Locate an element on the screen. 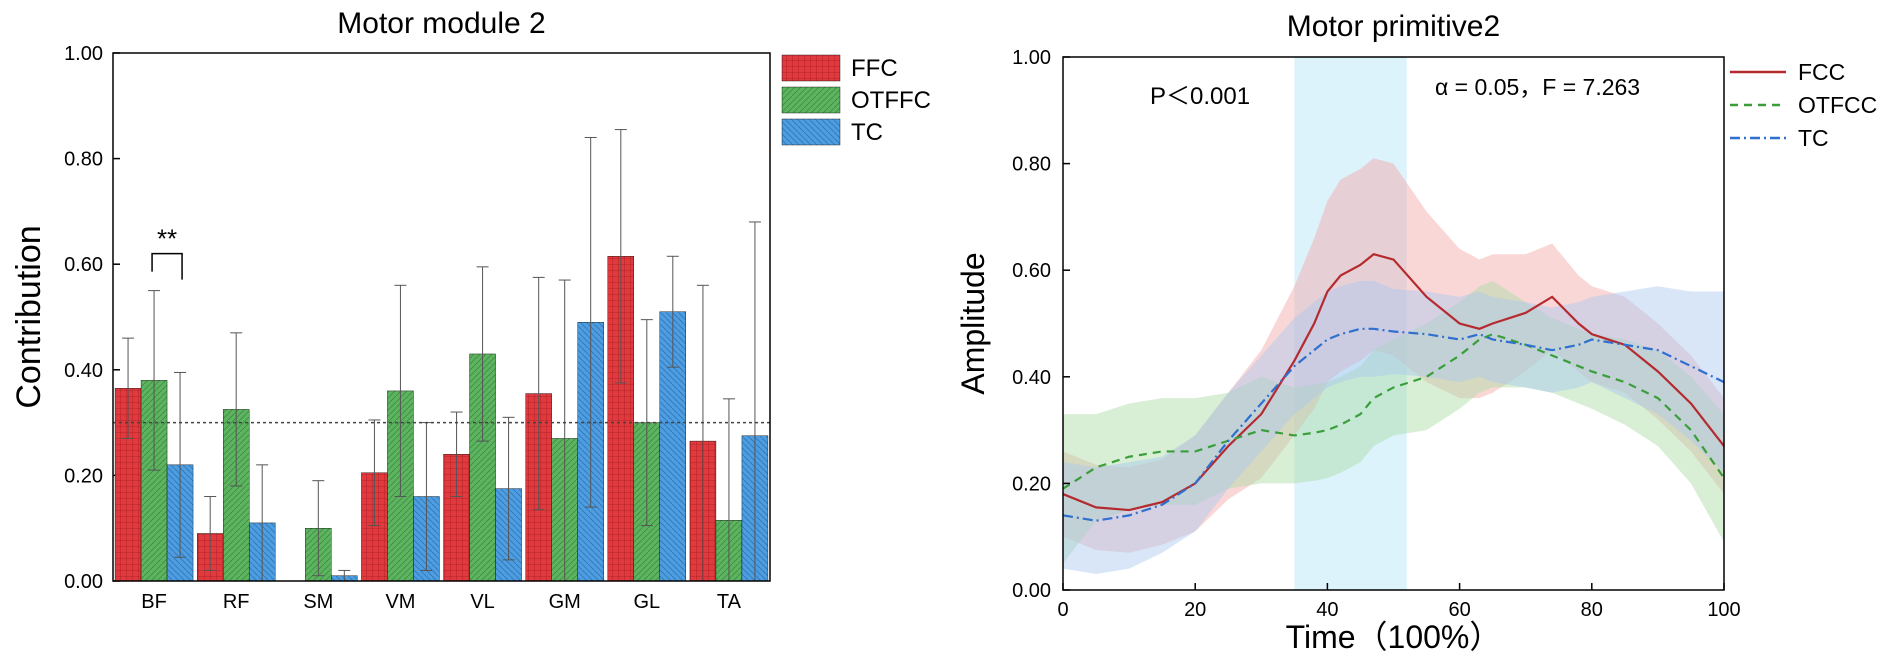 This screenshot has height=660, width=1902. legend-swatch-tc is located at coordinates (811, 132).